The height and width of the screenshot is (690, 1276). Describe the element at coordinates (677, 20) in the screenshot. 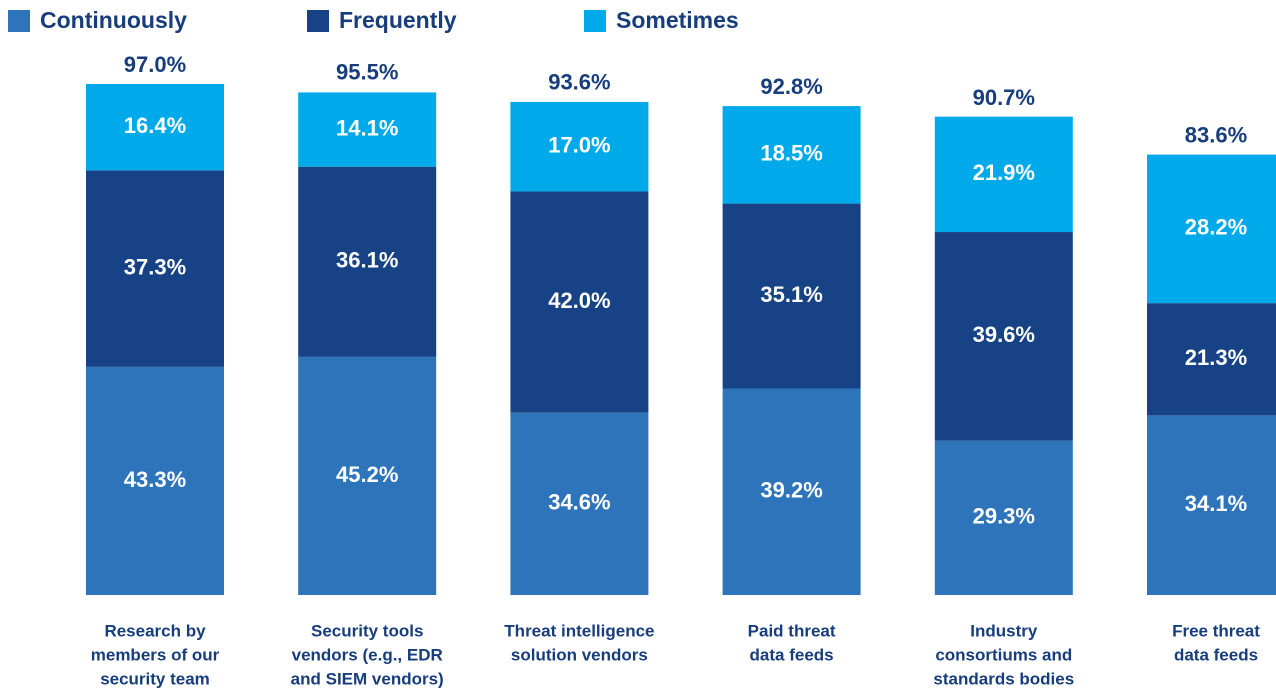

I see `legend-label: Sometimes` at that location.